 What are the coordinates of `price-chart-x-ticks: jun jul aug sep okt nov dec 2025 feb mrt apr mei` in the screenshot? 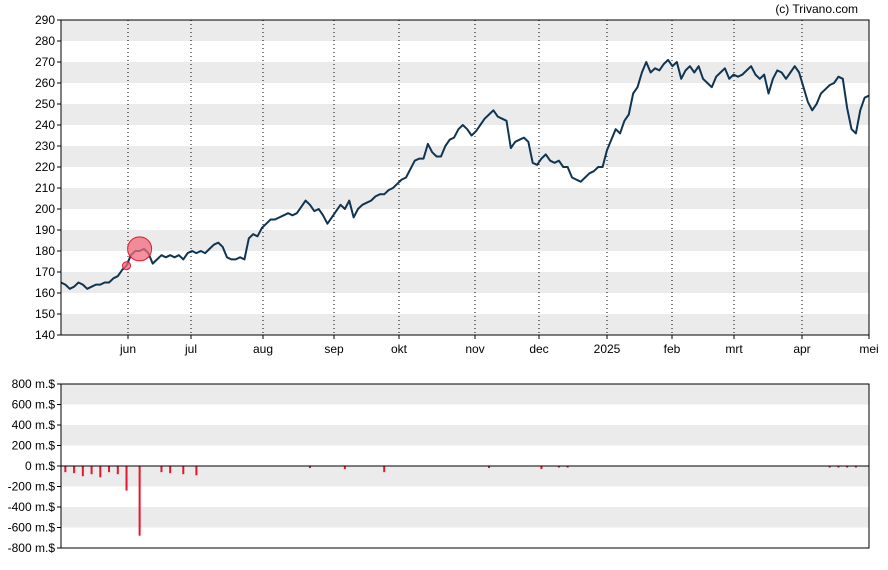 It's located at (499, 345).